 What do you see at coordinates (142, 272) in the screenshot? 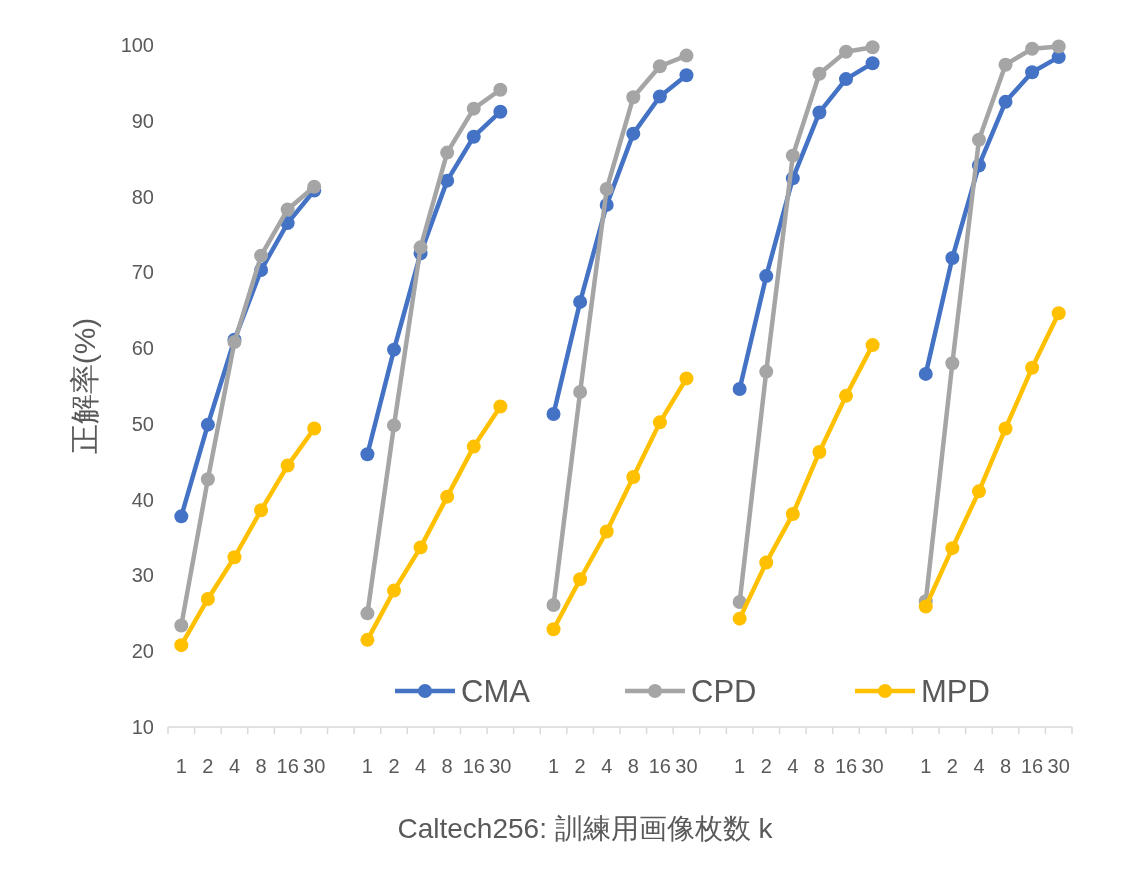
I see `y-tick-label: 70` at bounding box center [142, 272].